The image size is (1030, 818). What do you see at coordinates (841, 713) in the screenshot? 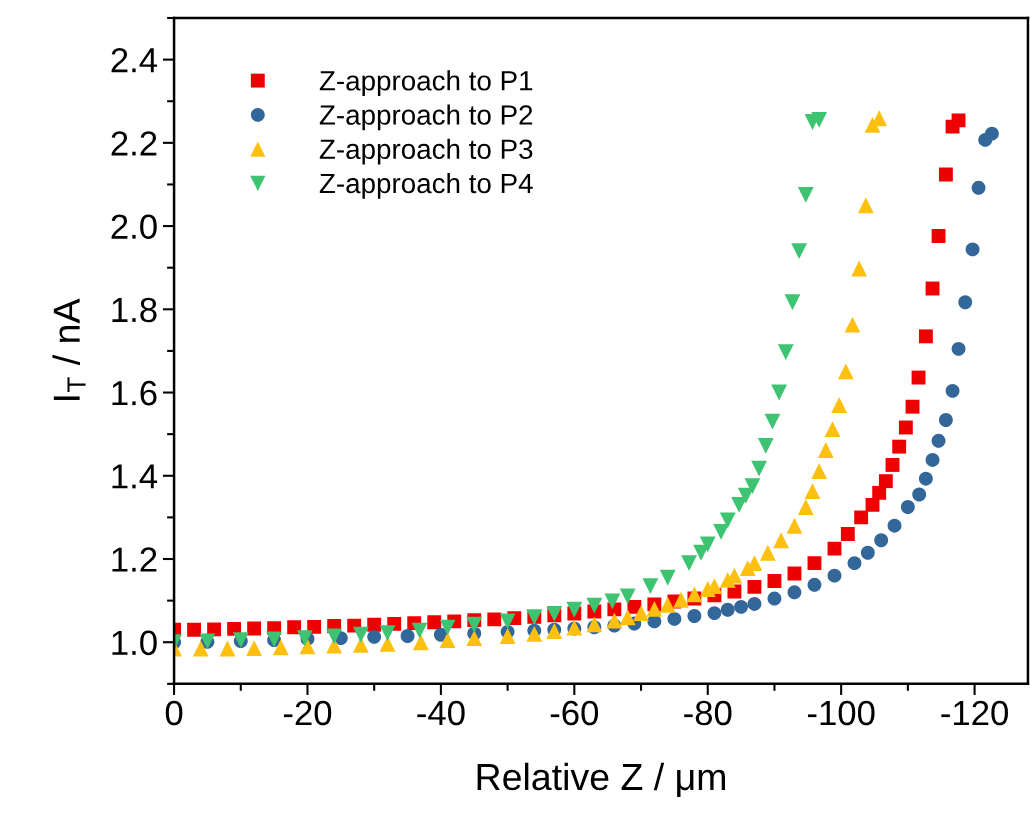
I see `x-tick-label: -100` at bounding box center [841, 713].